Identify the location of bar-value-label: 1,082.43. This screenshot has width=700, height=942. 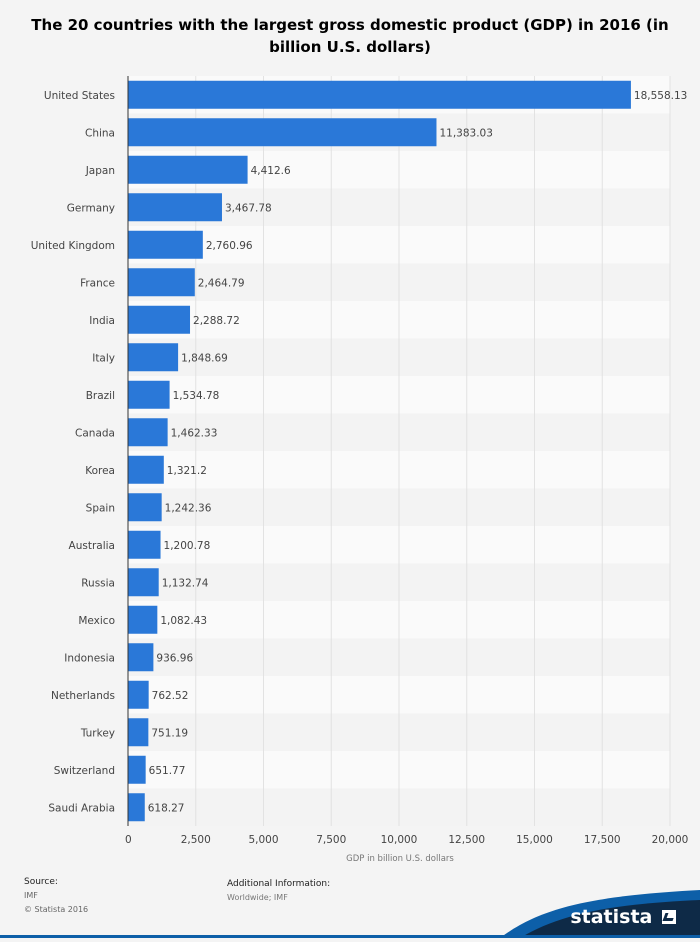
(183, 621).